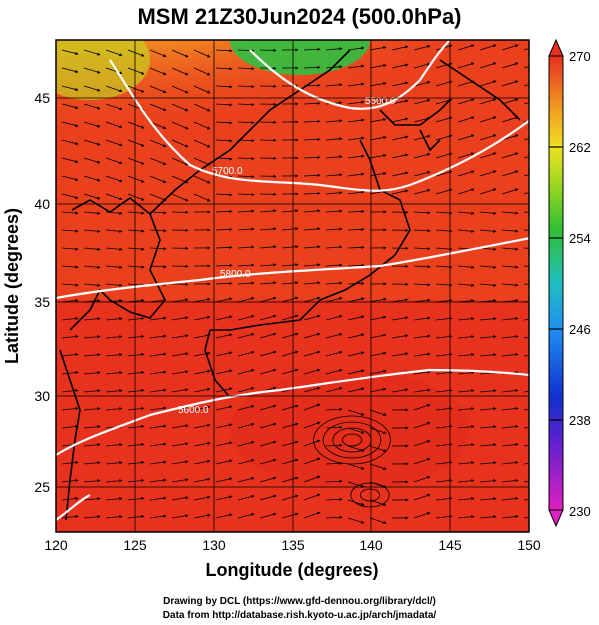  I want to click on colorbar-tick: 246, so click(580, 329).